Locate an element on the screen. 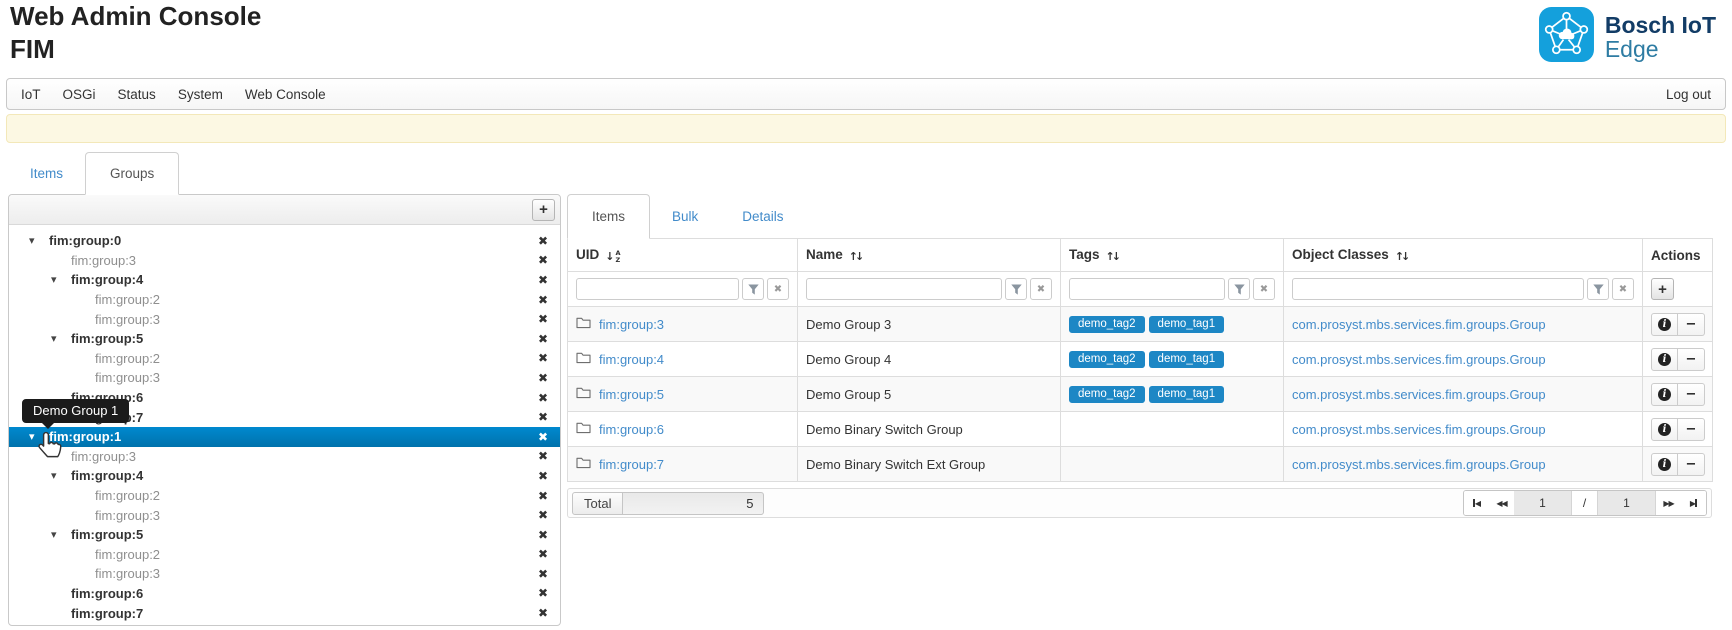 Image resolution: width=1732 pixels, height=630 pixels. first-page-button: ◀ is located at coordinates (1476, 503).